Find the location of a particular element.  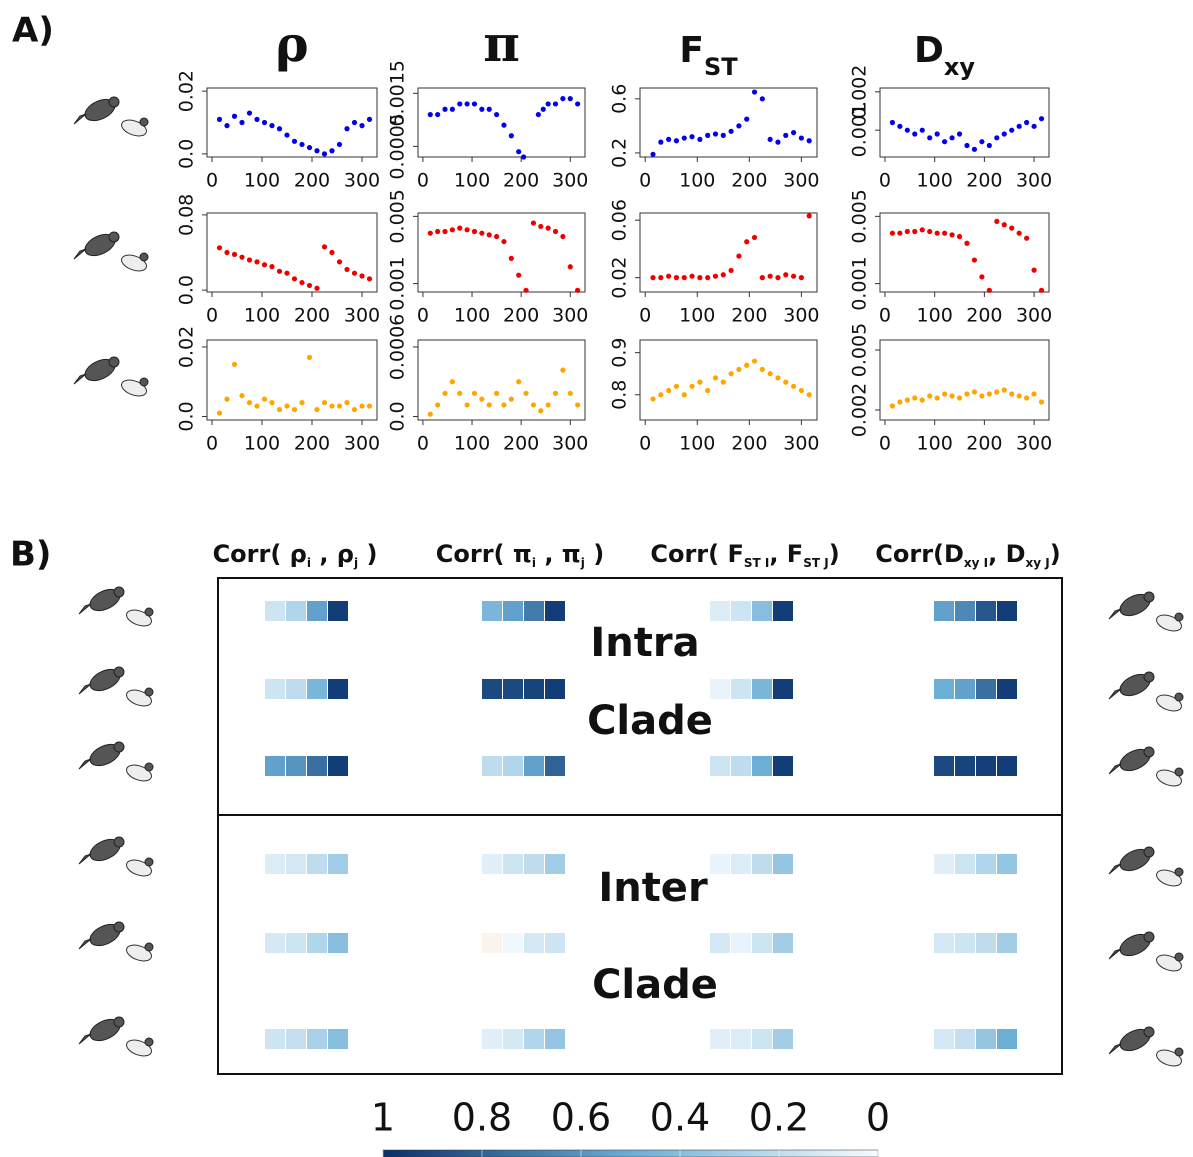

x-tick-label: 0 is located at coordinates (885, 316).